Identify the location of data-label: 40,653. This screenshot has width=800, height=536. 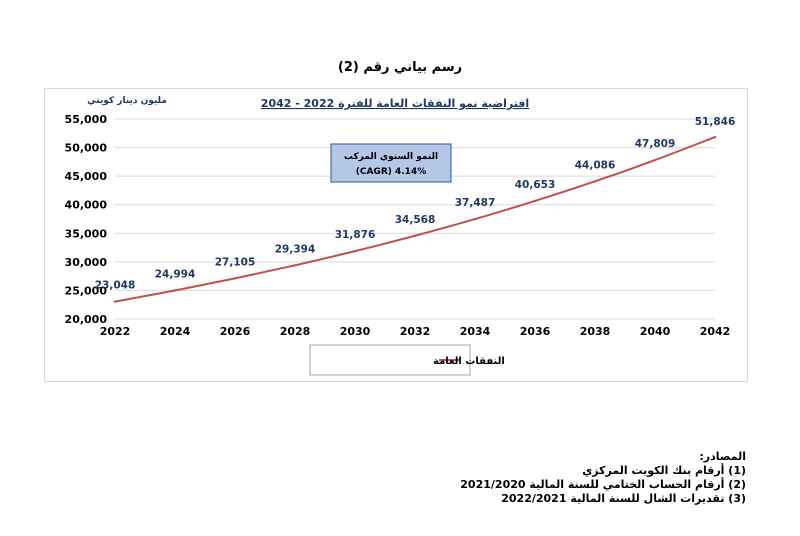
(535, 185).